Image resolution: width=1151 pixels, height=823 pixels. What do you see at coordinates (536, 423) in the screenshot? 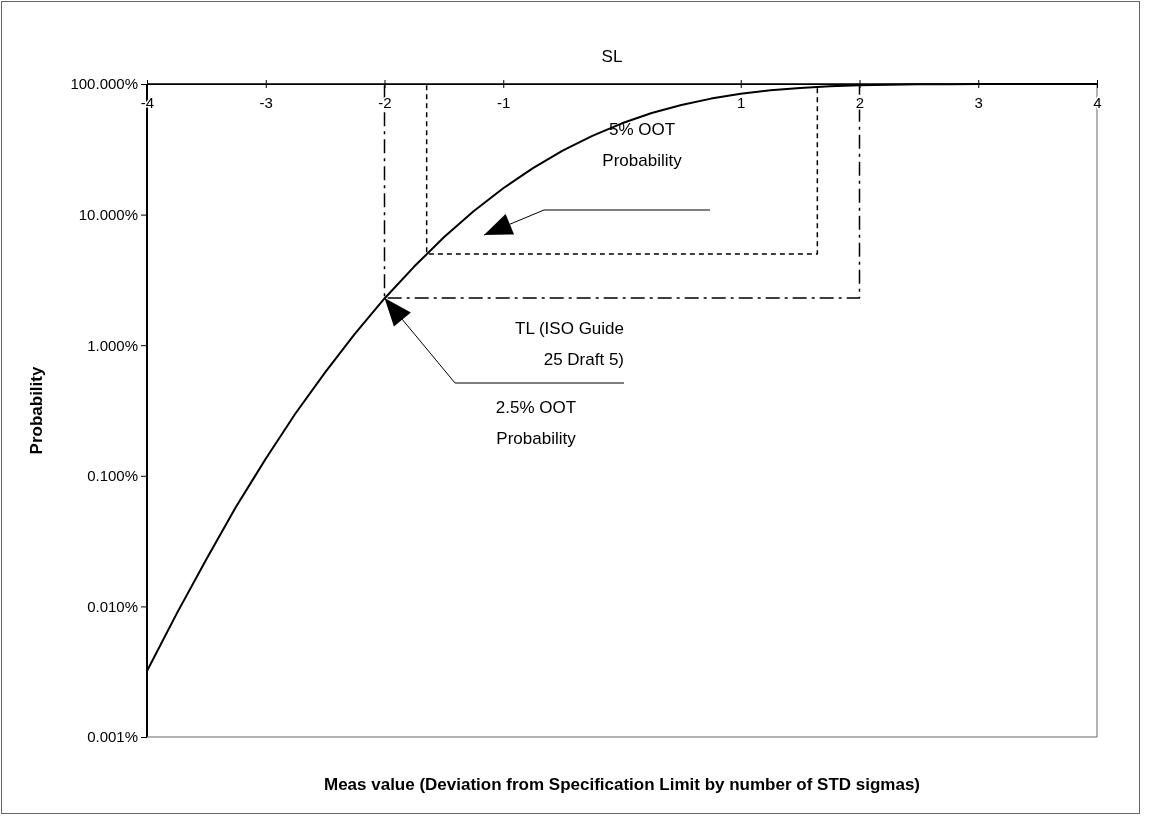
I see `annotation: 2.5% OOT Probability` at bounding box center [536, 423].